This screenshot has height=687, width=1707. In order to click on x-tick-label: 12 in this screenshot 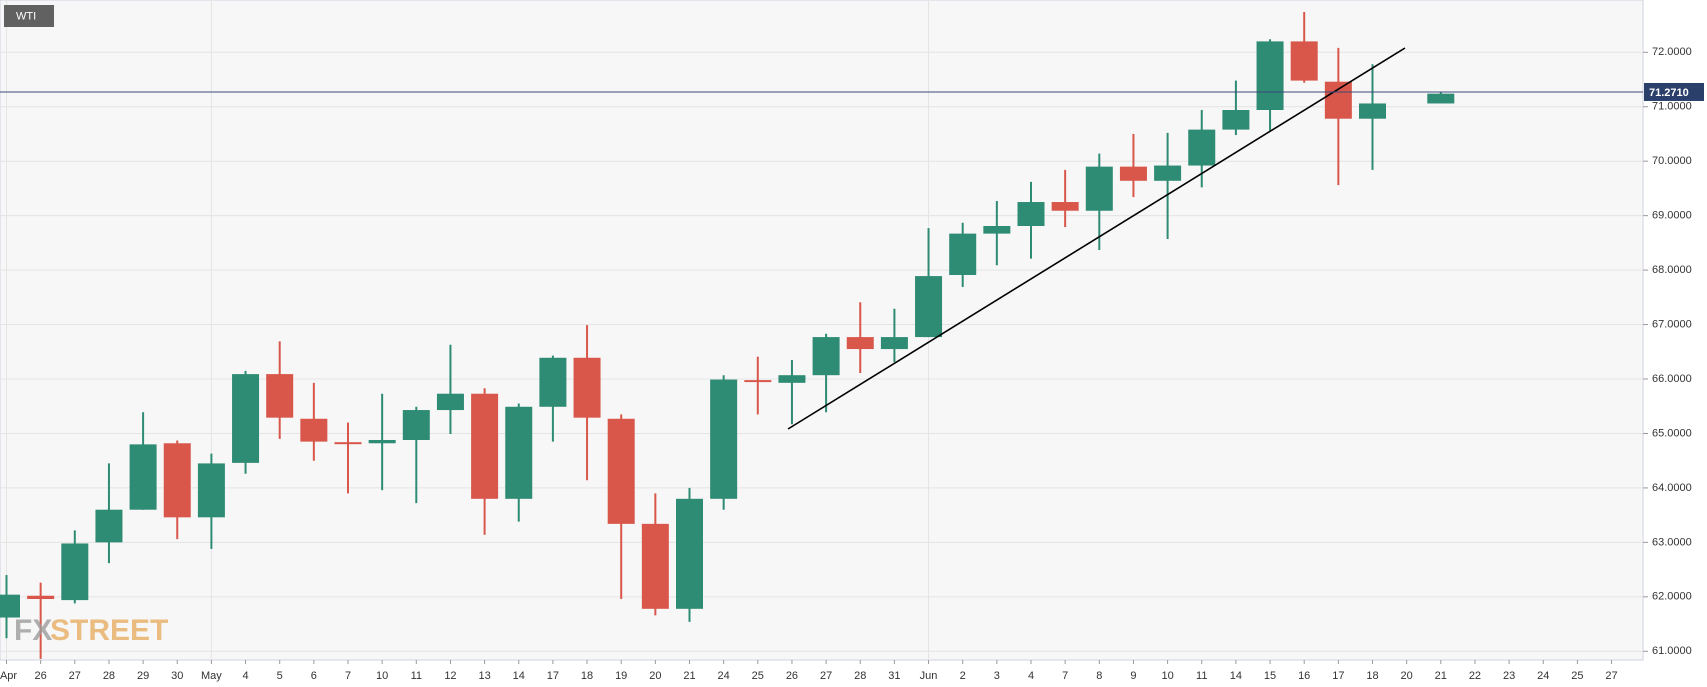, I will do `click(450, 676)`.